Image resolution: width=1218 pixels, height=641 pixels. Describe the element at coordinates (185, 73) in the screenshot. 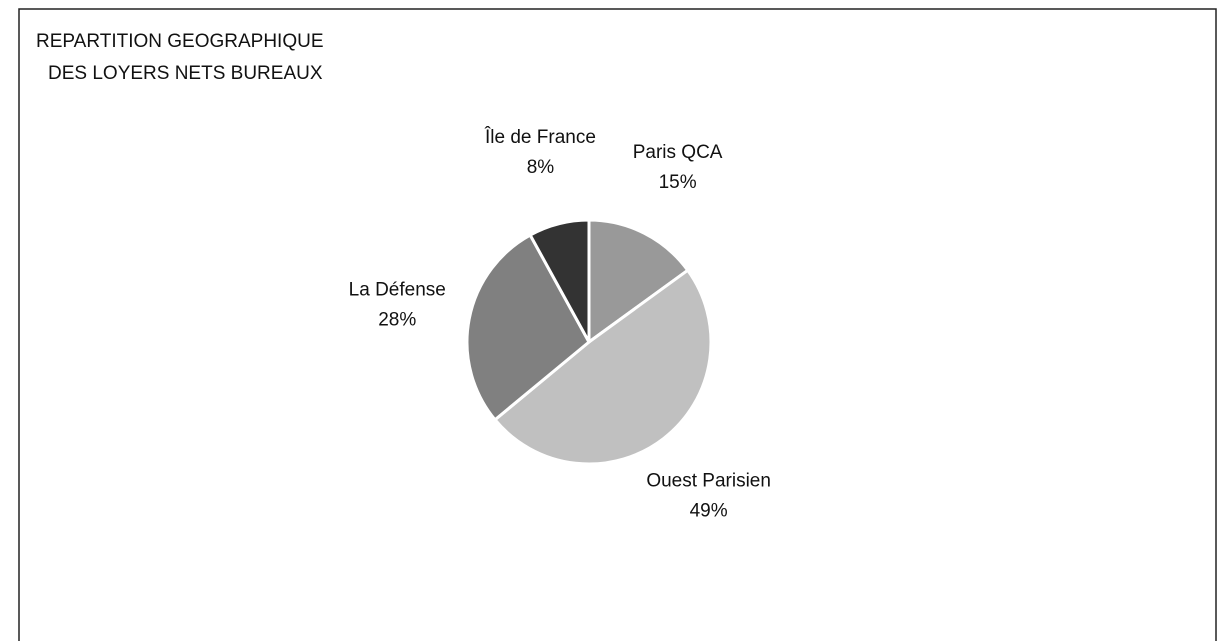

I see `chart-title-line: DES LOYERS NETS BUREAUX` at that location.